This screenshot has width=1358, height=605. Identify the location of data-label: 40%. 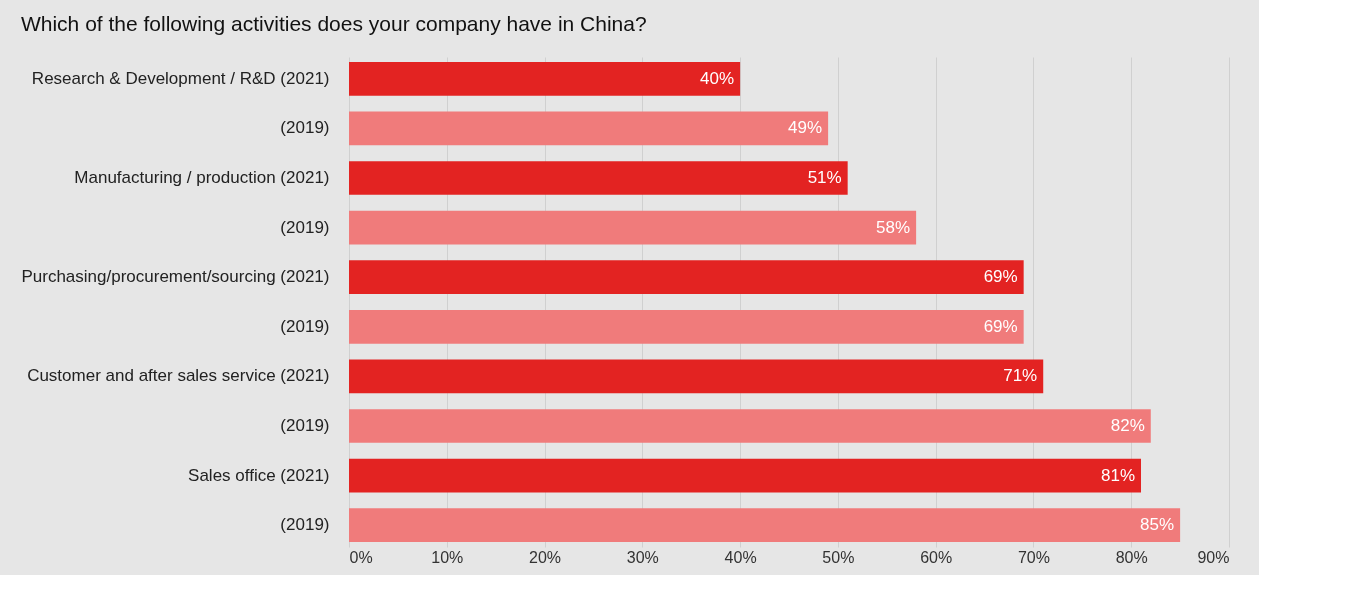
(717, 78).